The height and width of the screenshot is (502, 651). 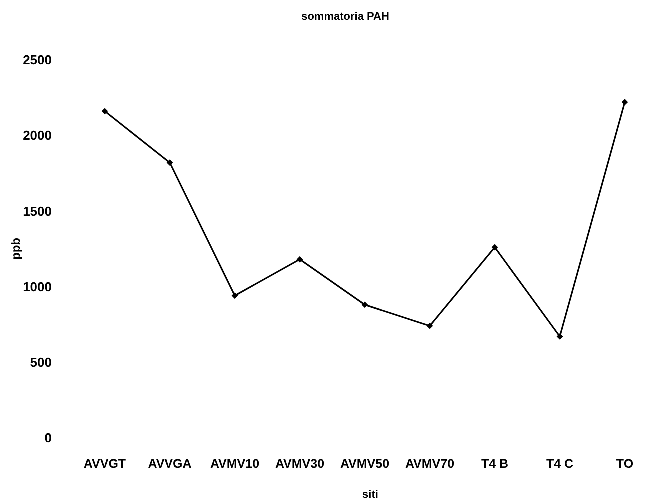 What do you see at coordinates (37, 286) in the screenshot?
I see `y-tick-label: 1000` at bounding box center [37, 286].